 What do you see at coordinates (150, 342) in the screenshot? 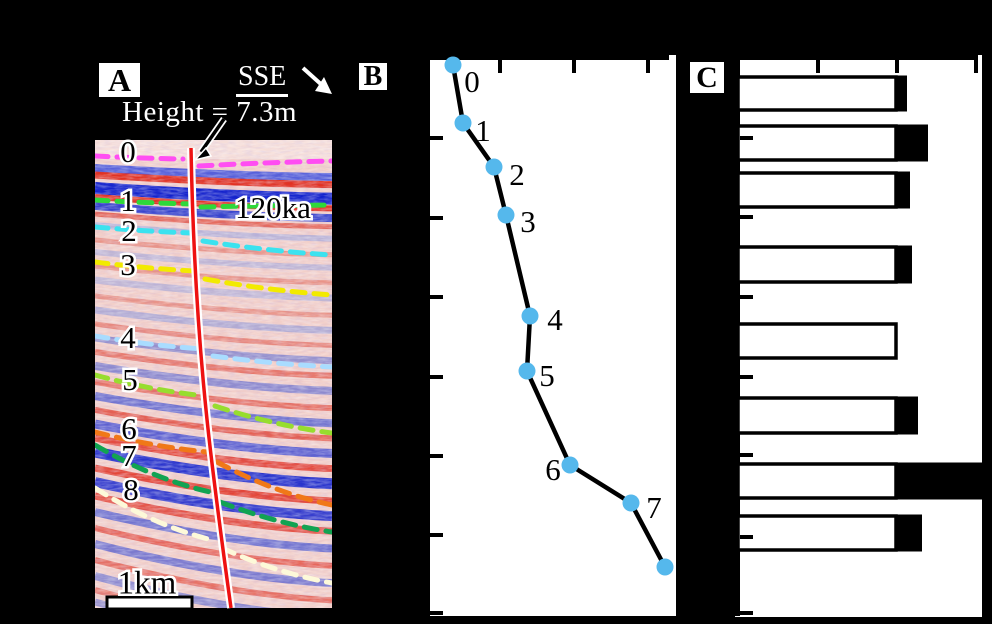
I see `horizon-line-4-left` at bounding box center [150, 342].